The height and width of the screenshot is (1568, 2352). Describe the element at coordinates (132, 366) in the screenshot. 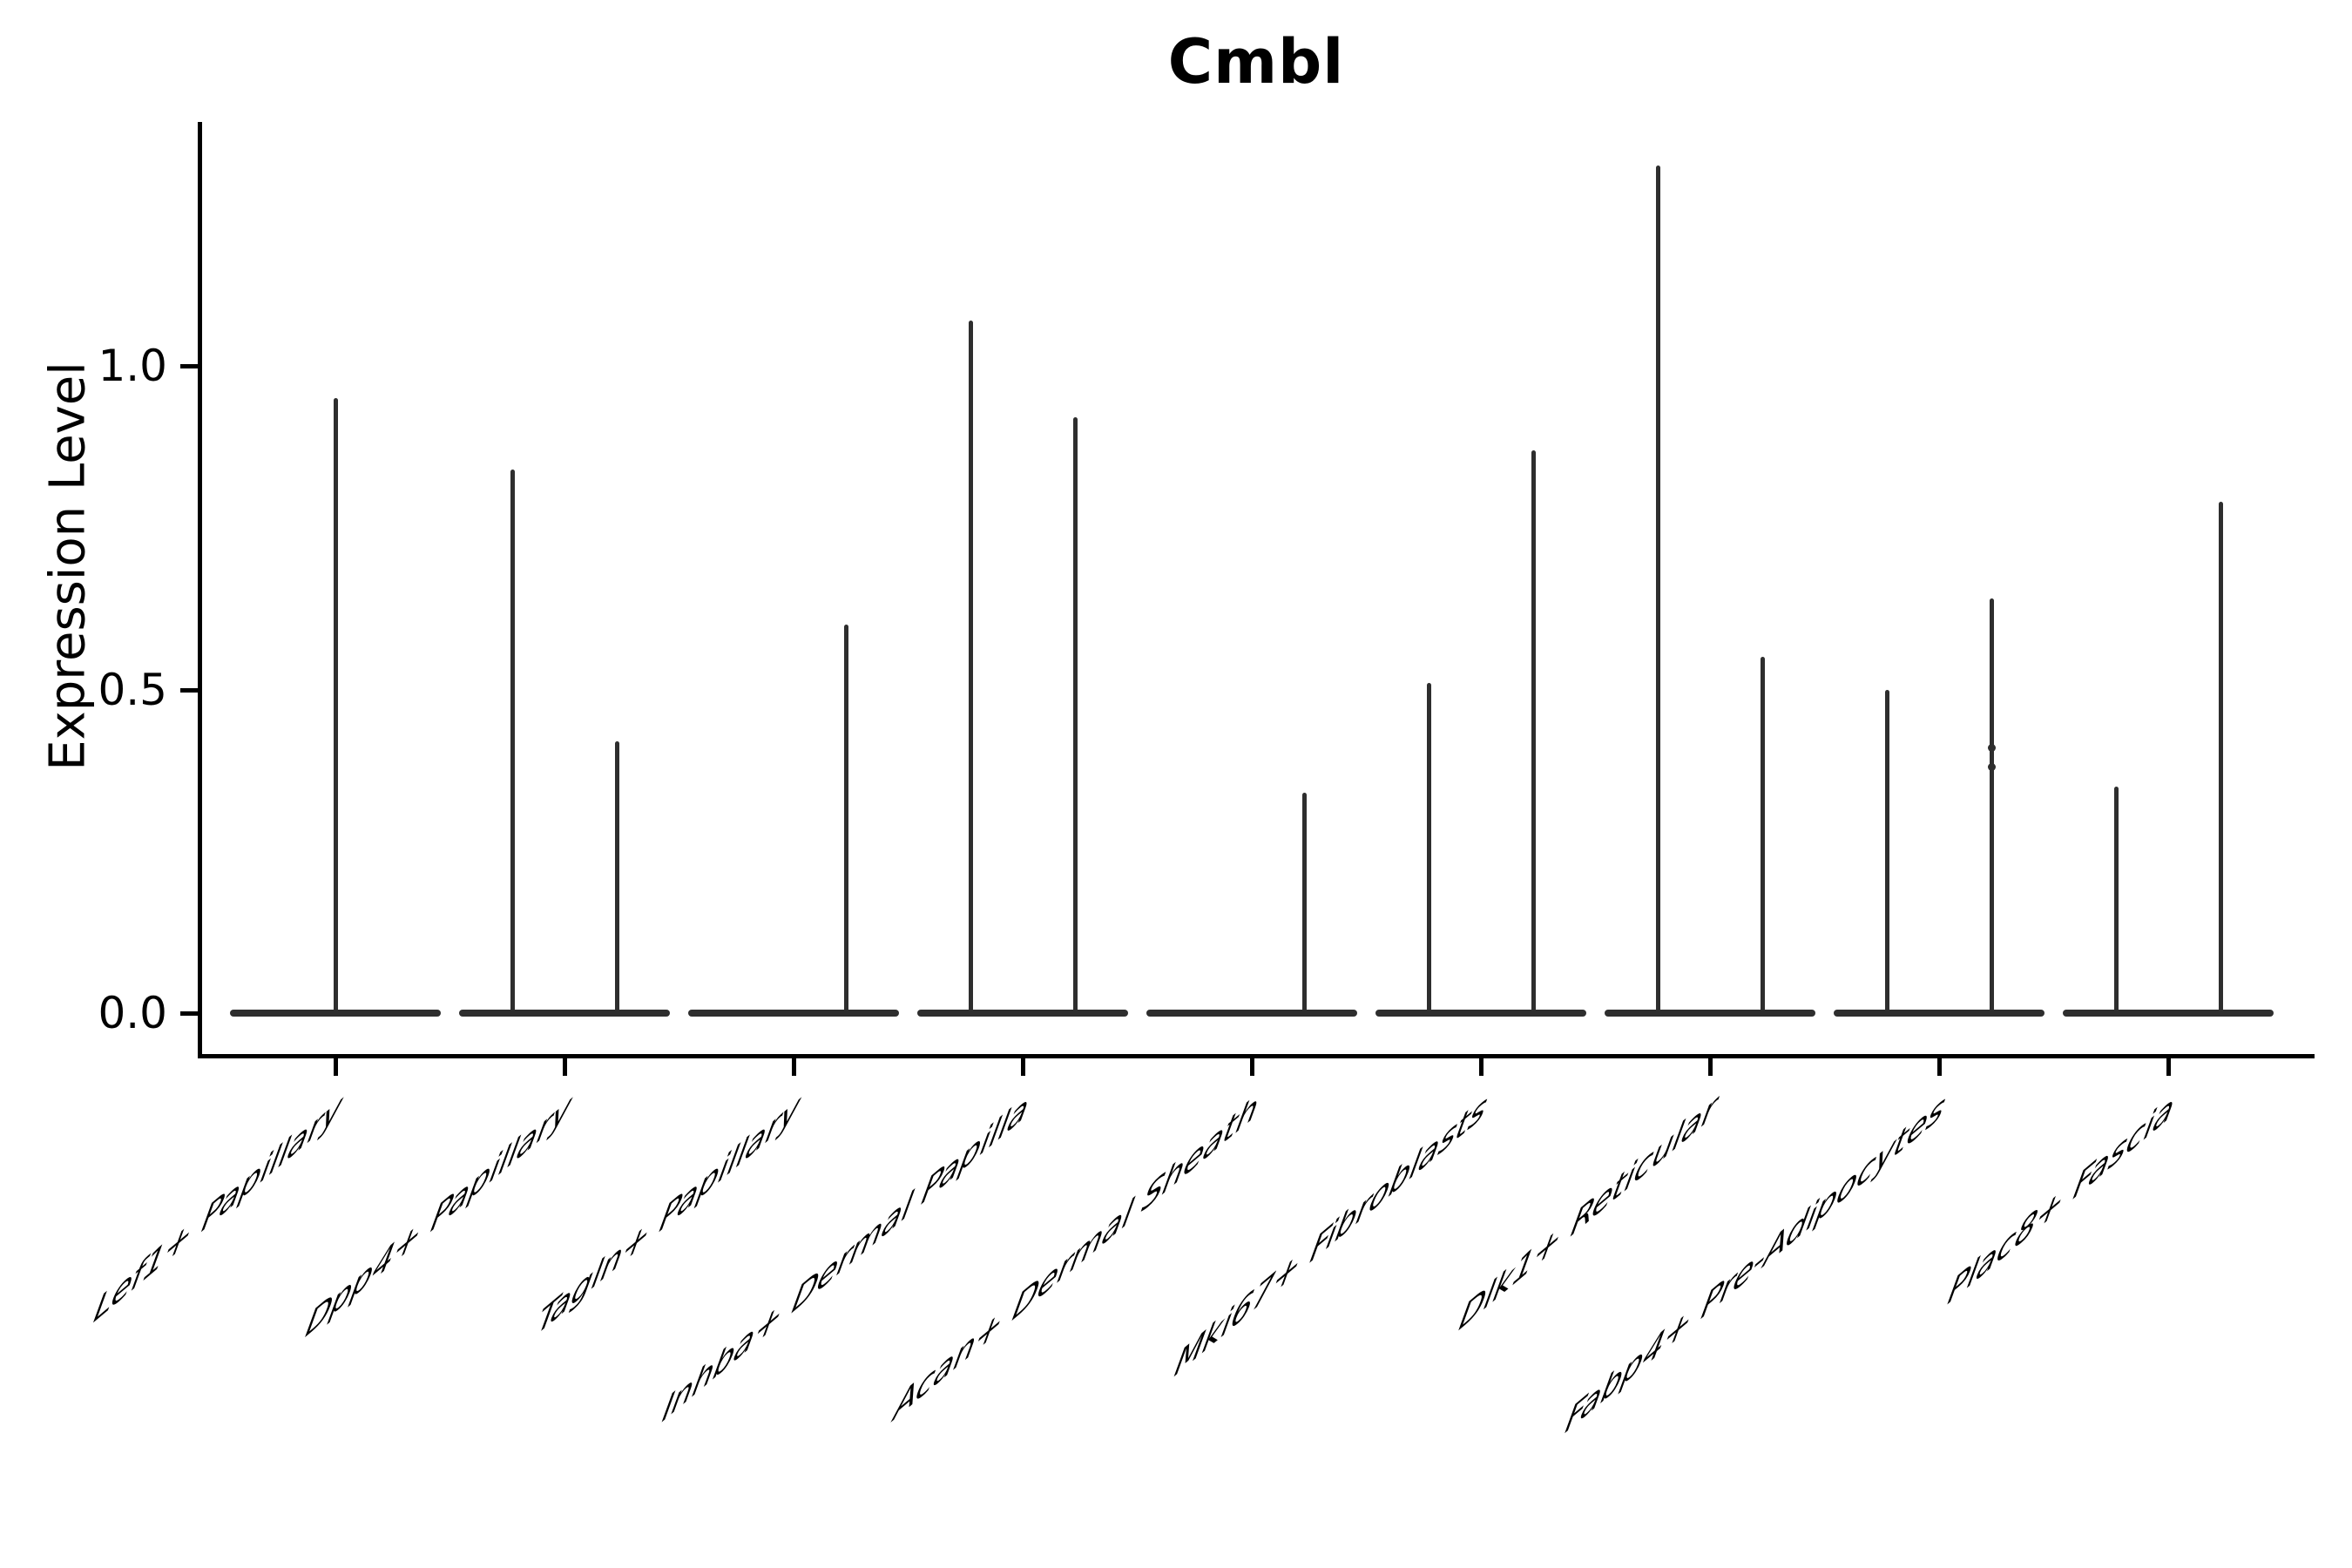

I see `y-tick-label: 1.0` at that location.